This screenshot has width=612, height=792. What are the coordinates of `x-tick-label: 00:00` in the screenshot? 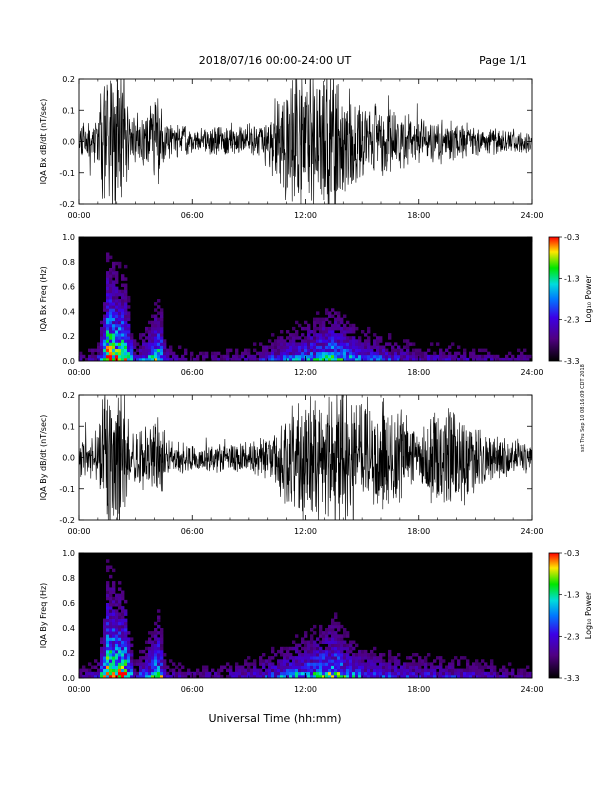 It's located at (78, 215).